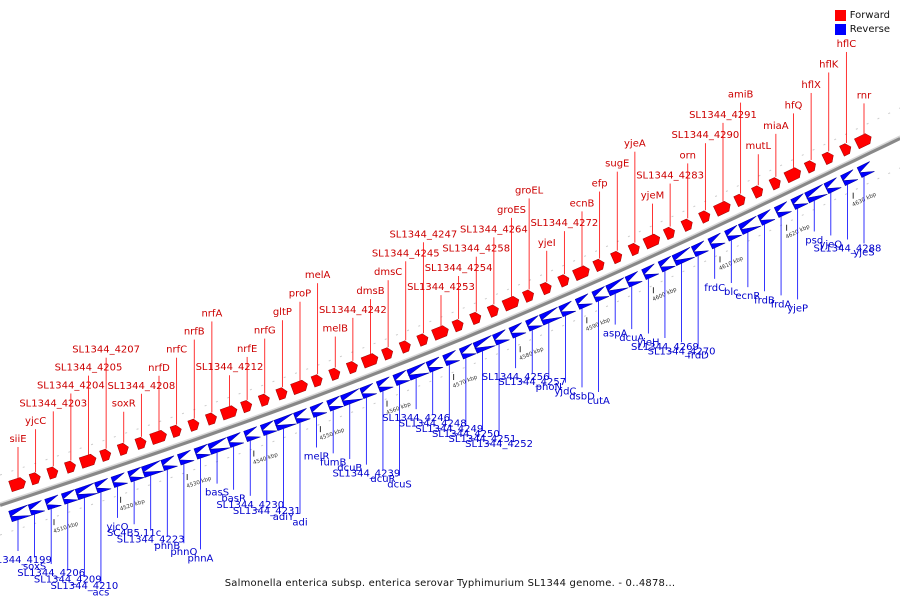  What do you see at coordinates (387, 353) in the screenshot?
I see `gene-dmsc` at bounding box center [387, 353].